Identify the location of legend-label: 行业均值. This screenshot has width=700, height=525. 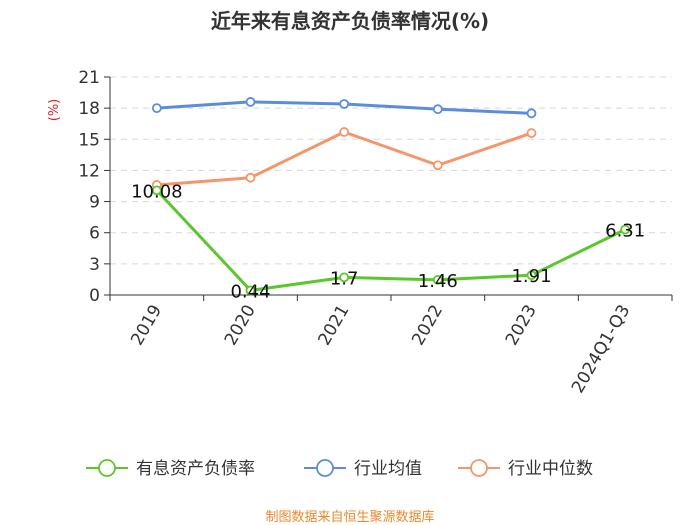
(388, 469).